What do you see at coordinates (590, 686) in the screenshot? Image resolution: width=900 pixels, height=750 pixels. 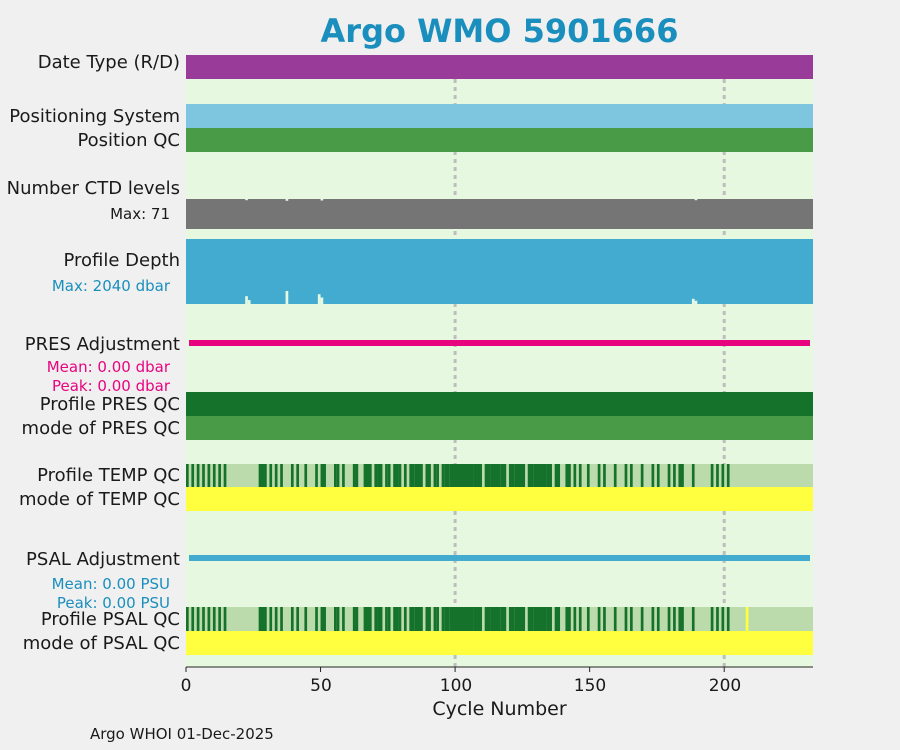 I see `x-tick-label-150: 150` at bounding box center [590, 686].